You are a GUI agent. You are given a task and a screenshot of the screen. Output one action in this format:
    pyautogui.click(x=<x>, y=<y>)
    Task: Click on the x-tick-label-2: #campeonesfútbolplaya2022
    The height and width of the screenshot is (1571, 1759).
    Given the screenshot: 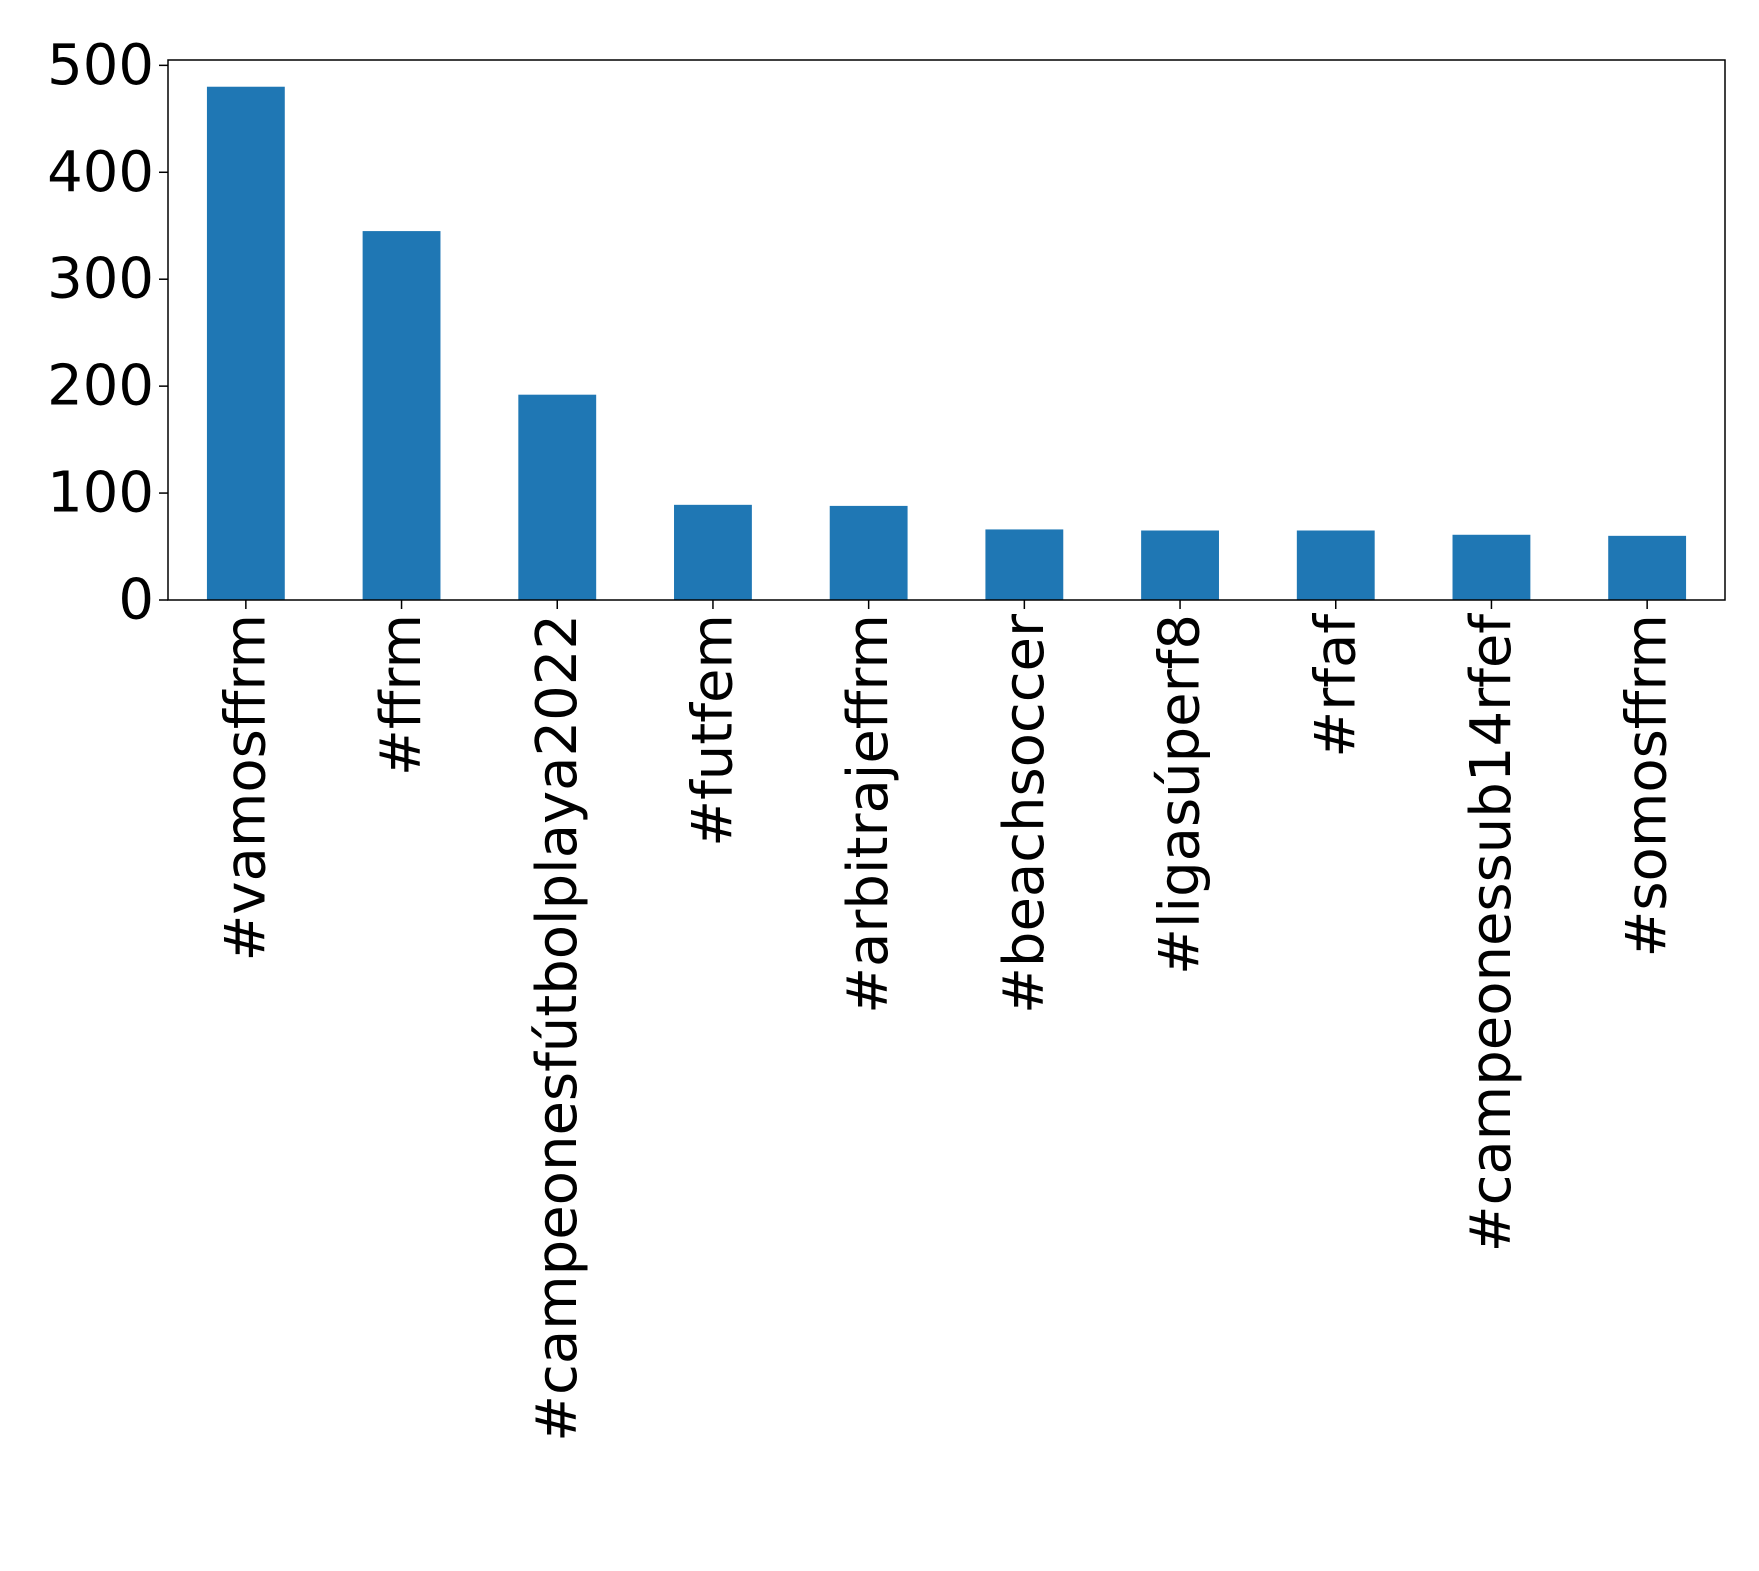 What is the action you would take?
    pyautogui.click(x=557, y=1028)
    